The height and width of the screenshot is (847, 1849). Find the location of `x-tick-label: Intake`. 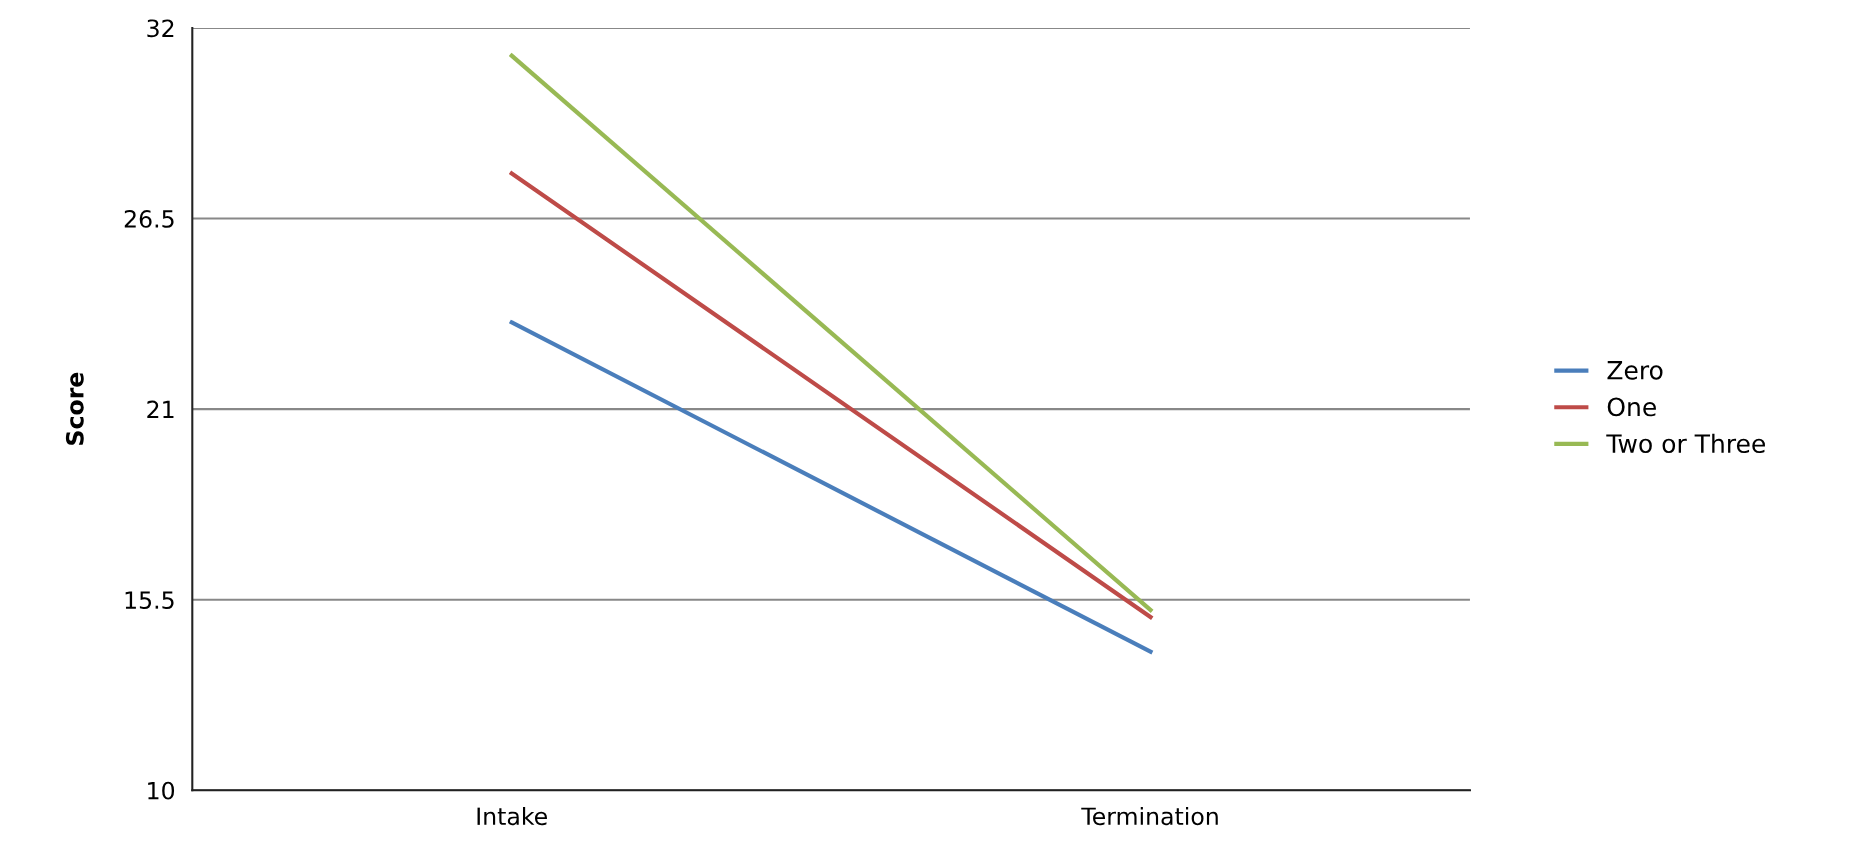

x-tick-label: Intake is located at coordinates (512, 816).